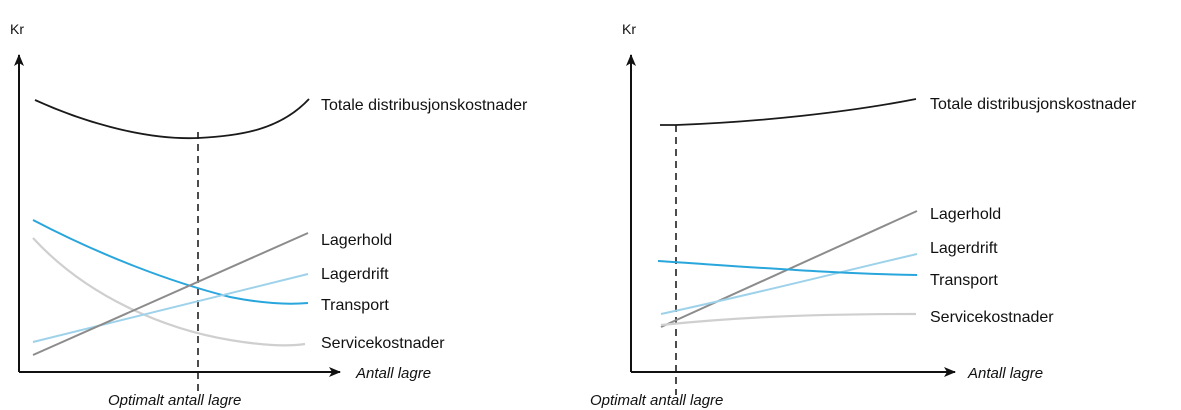 This screenshot has width=1181, height=410. I want to click on right-total-label: Totale distribusjonskostnader, so click(1033, 104).